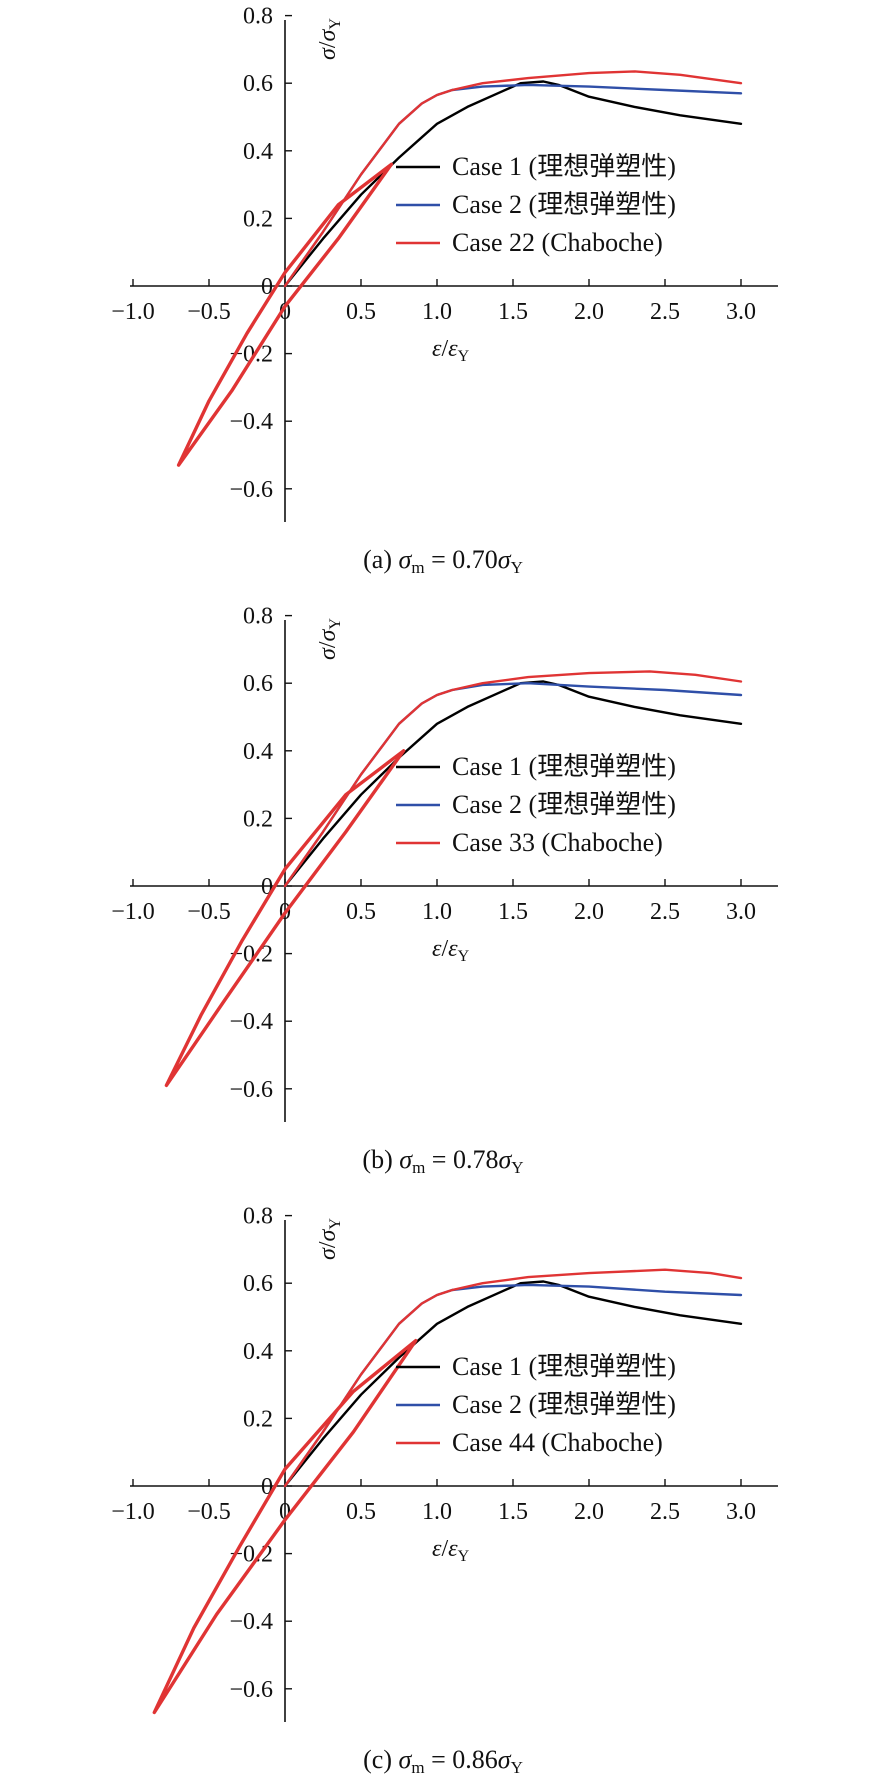  What do you see at coordinates (267, 1487) in the screenshot?
I see `y-tick-label: 0` at bounding box center [267, 1487].